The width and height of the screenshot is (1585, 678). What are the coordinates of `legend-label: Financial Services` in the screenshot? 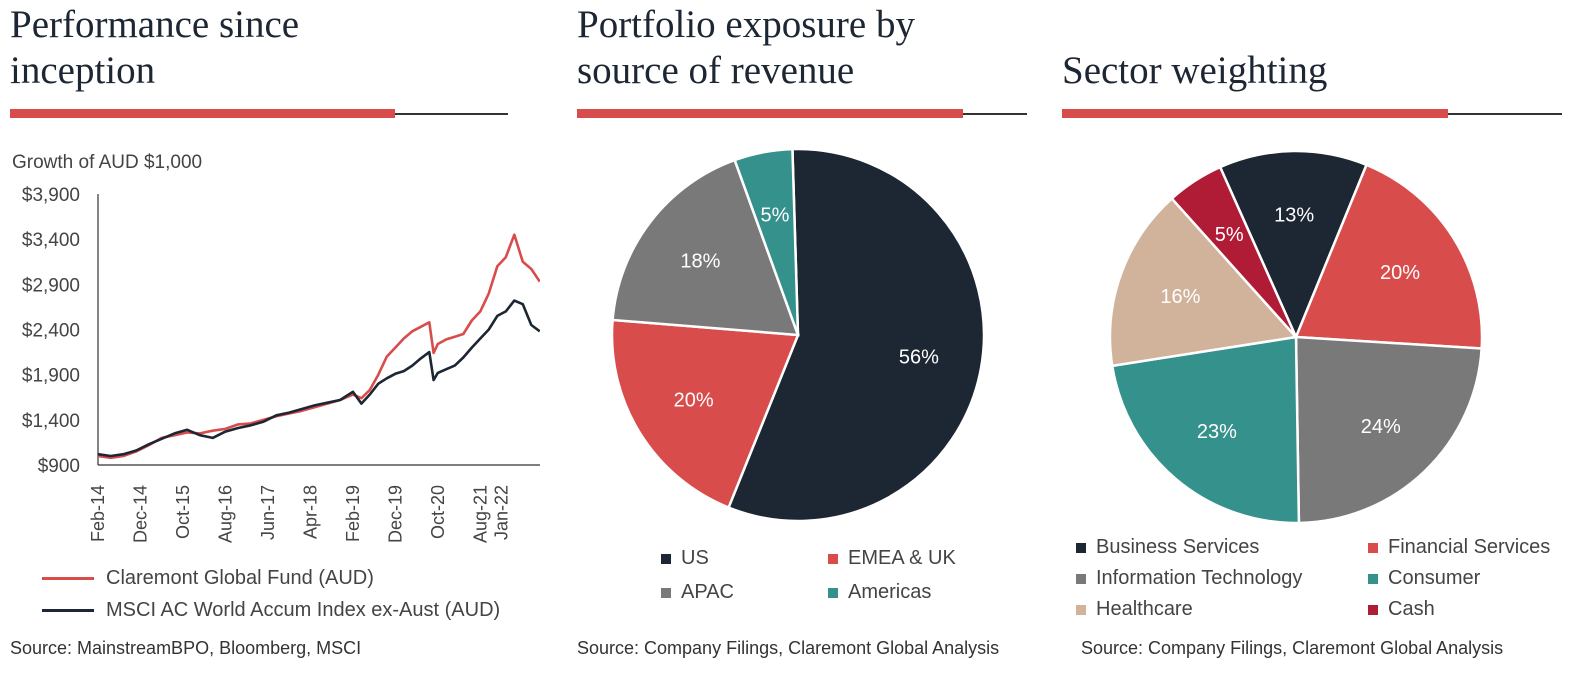 It's located at (1469, 547).